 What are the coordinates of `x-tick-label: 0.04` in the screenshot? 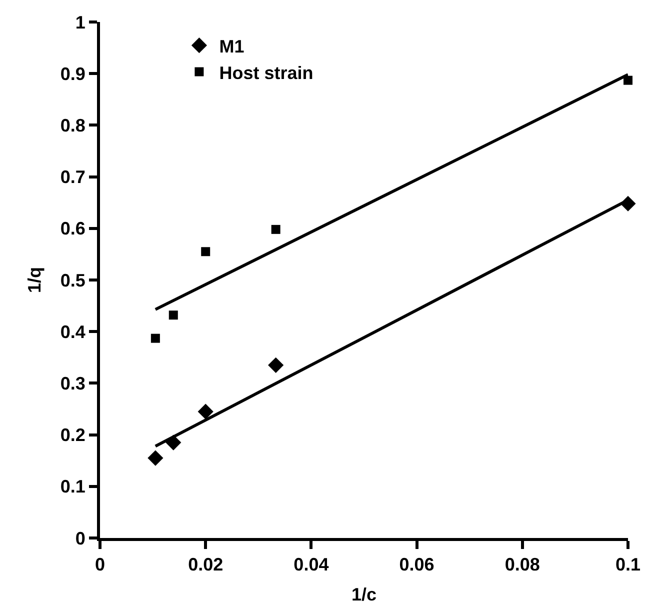 It's located at (311, 564).